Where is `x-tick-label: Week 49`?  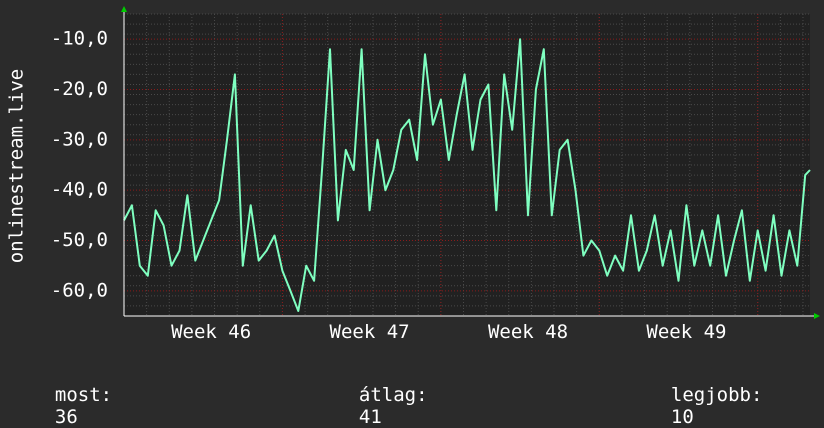 x-tick-label: Week 49 is located at coordinates (686, 332).